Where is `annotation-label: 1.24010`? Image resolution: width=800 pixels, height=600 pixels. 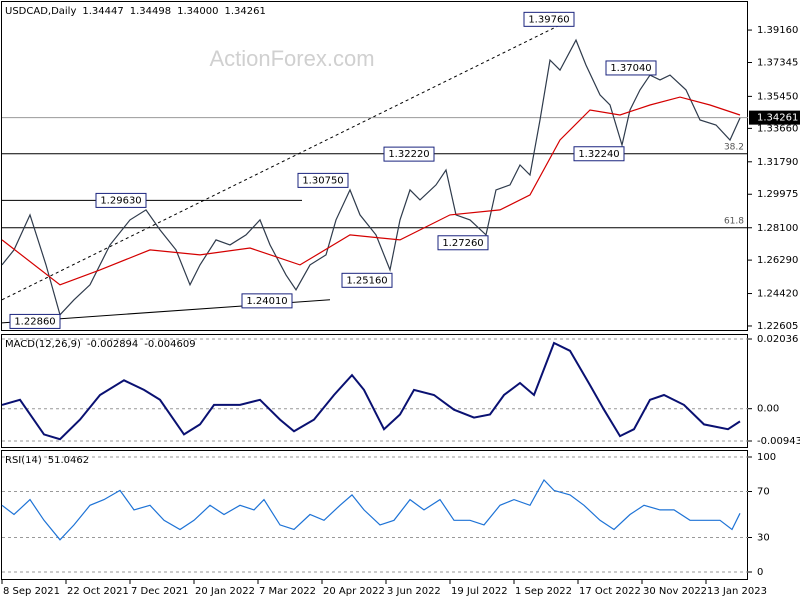
annotation-label: 1.24010 is located at coordinates (266, 301).